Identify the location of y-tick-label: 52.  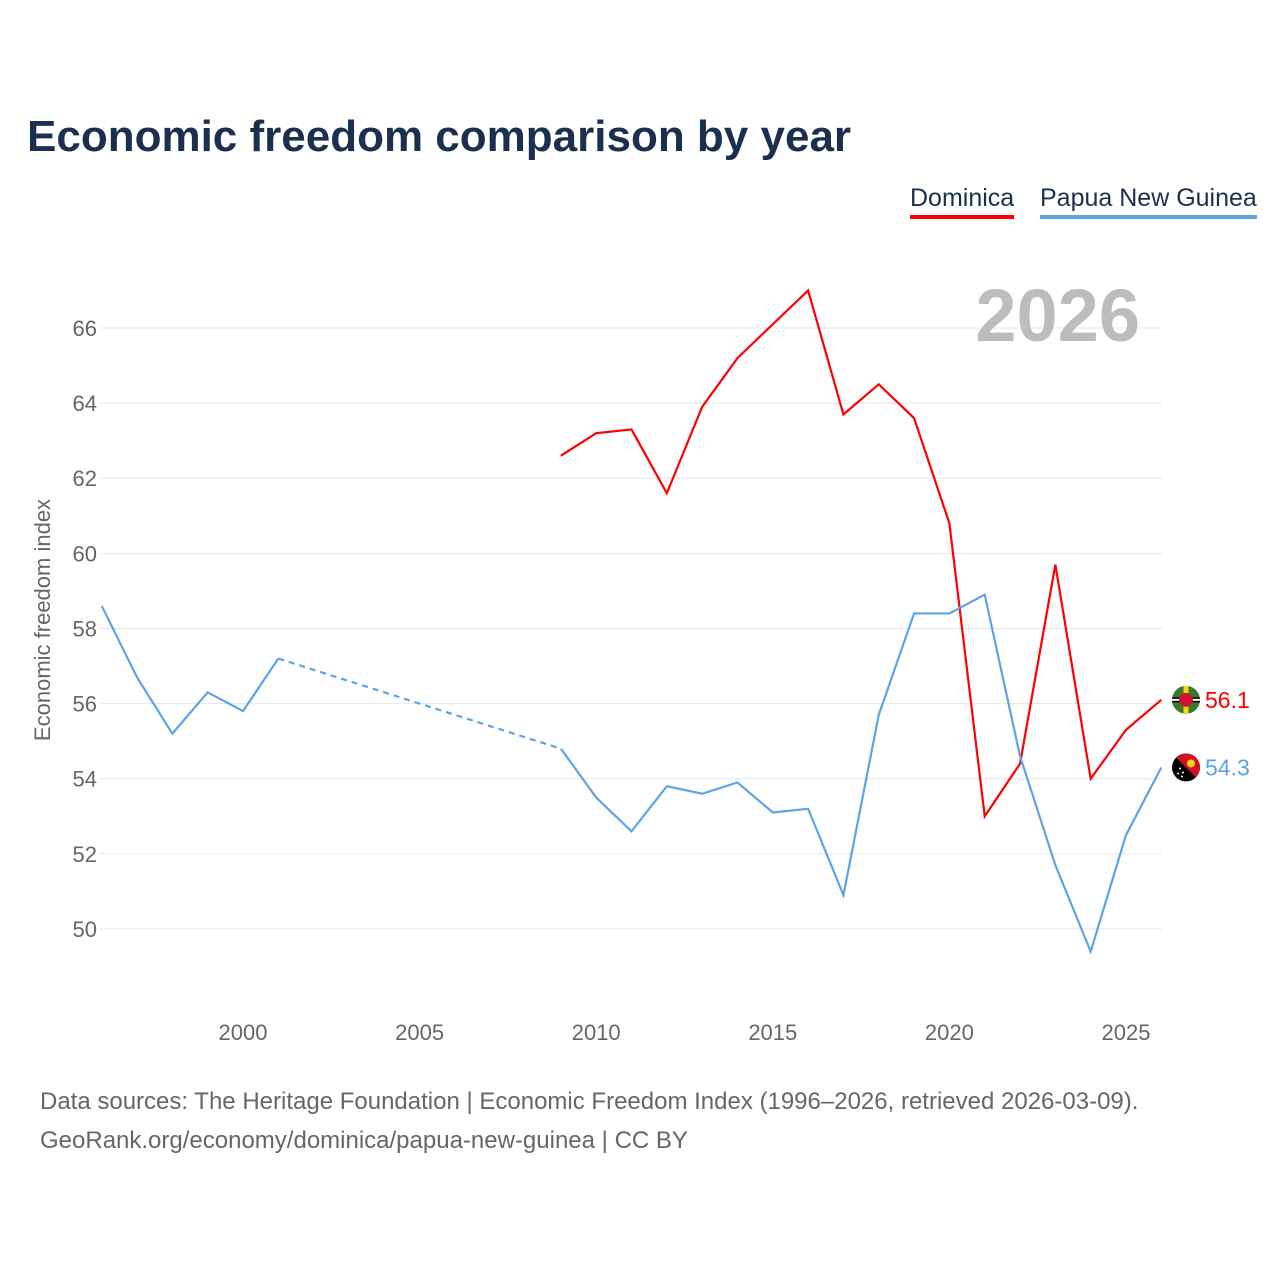
(85, 854).